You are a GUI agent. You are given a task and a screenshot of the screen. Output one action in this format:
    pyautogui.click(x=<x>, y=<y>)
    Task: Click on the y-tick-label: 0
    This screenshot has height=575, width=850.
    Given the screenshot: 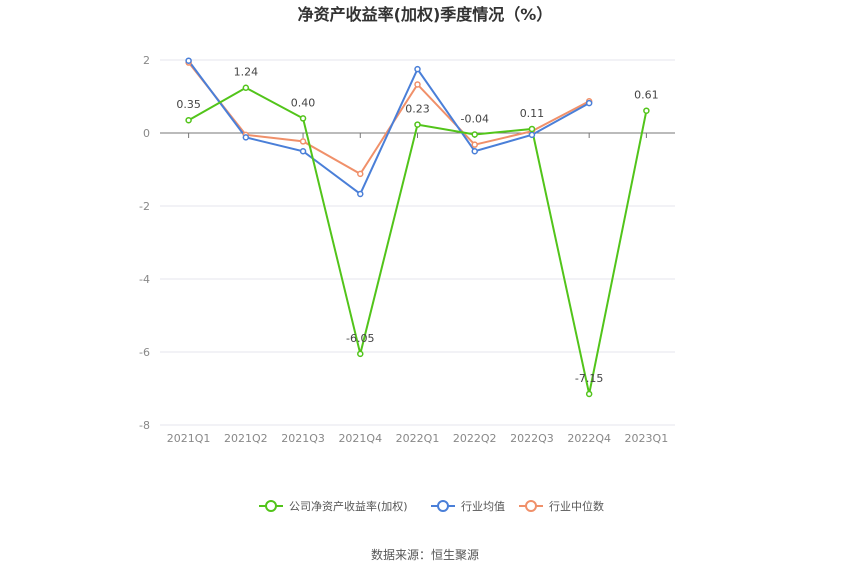 What is the action you would take?
    pyautogui.click(x=146, y=133)
    